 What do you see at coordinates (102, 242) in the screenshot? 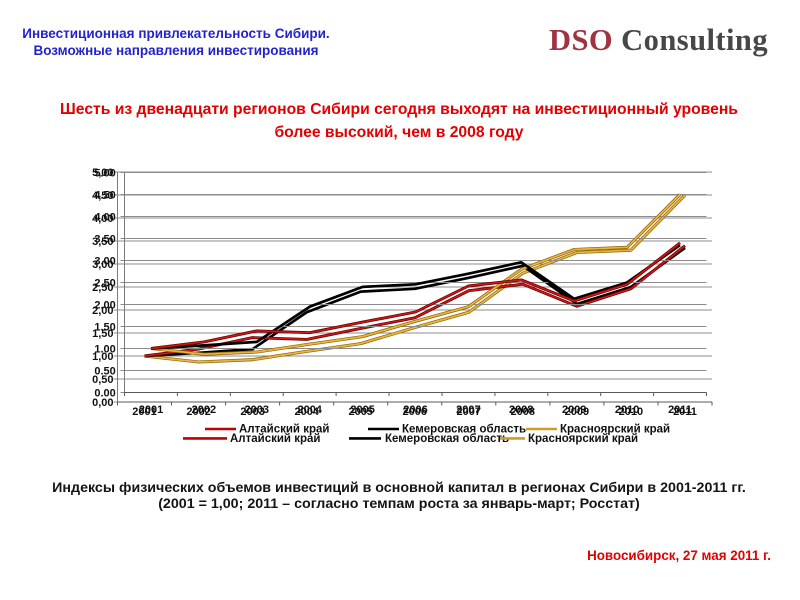
I see `svg-text: 3,50` at bounding box center [102, 242].